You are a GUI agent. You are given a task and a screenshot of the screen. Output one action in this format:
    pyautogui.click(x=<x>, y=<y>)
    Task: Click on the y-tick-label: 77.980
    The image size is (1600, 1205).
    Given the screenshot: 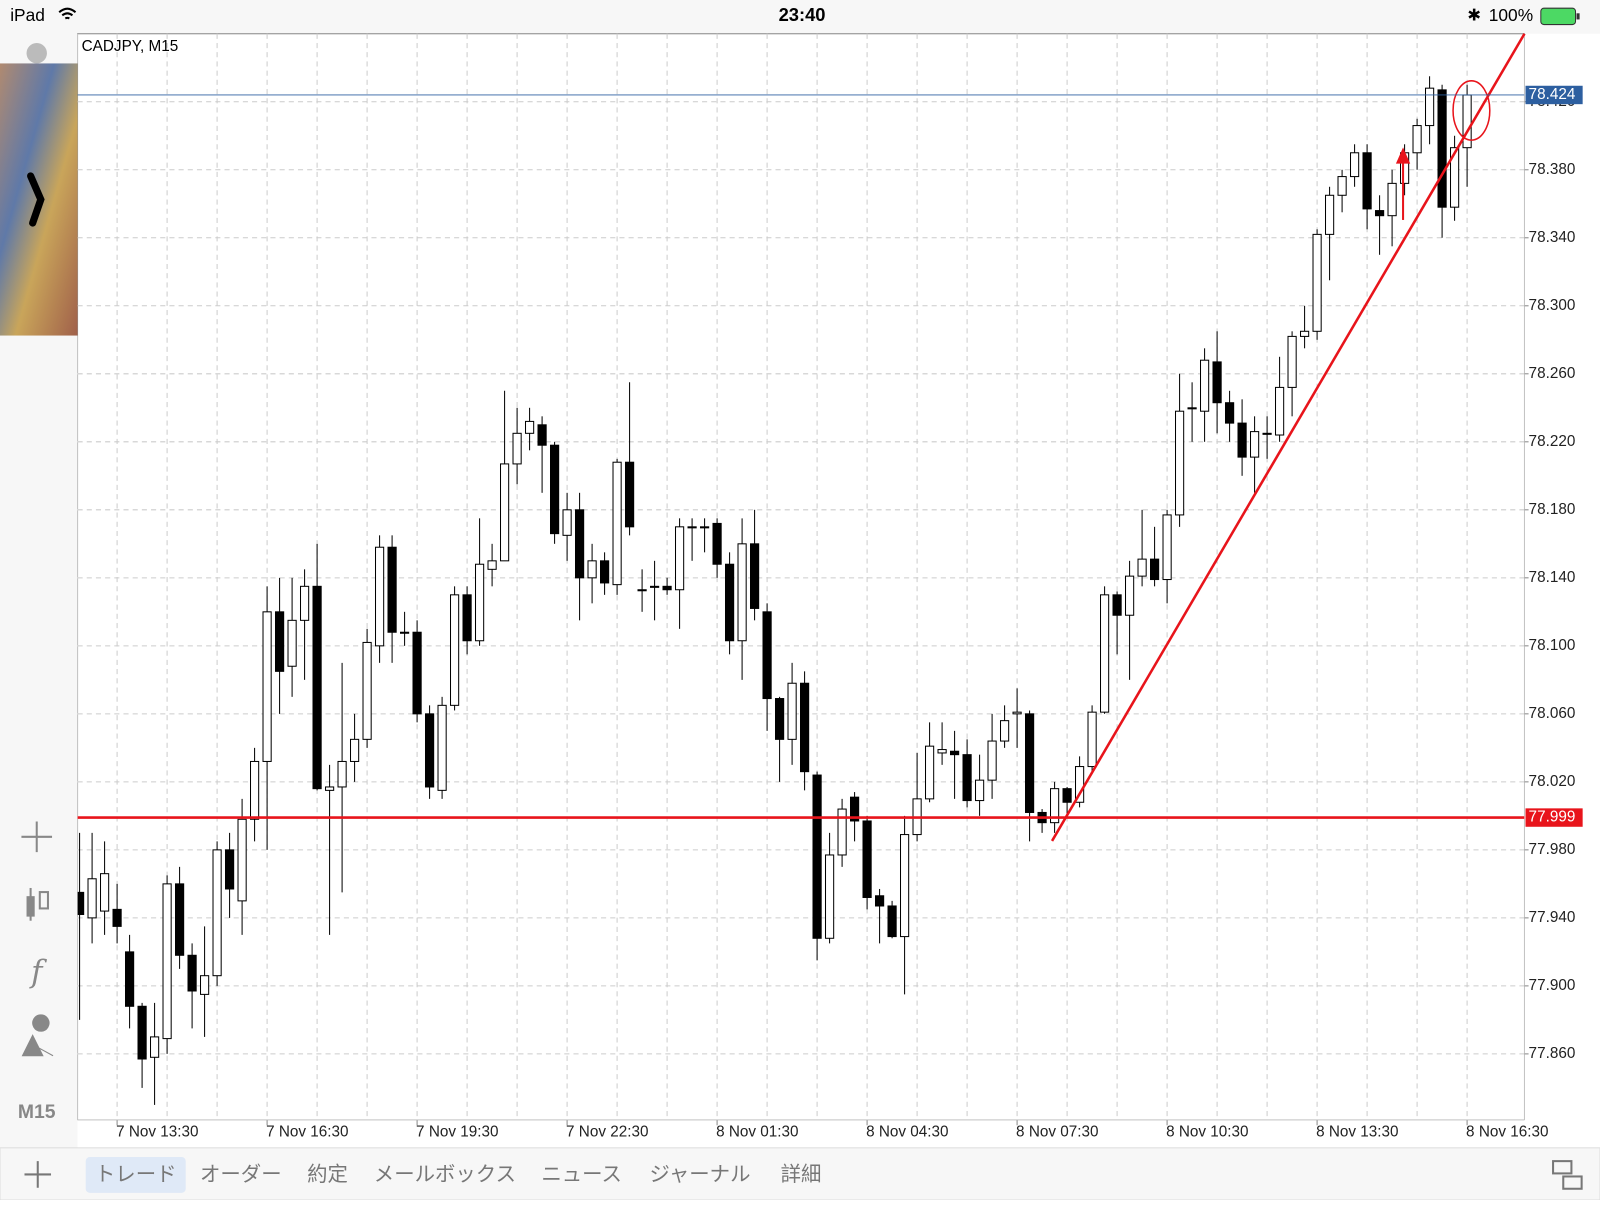 What is the action you would take?
    pyautogui.click(x=1552, y=849)
    